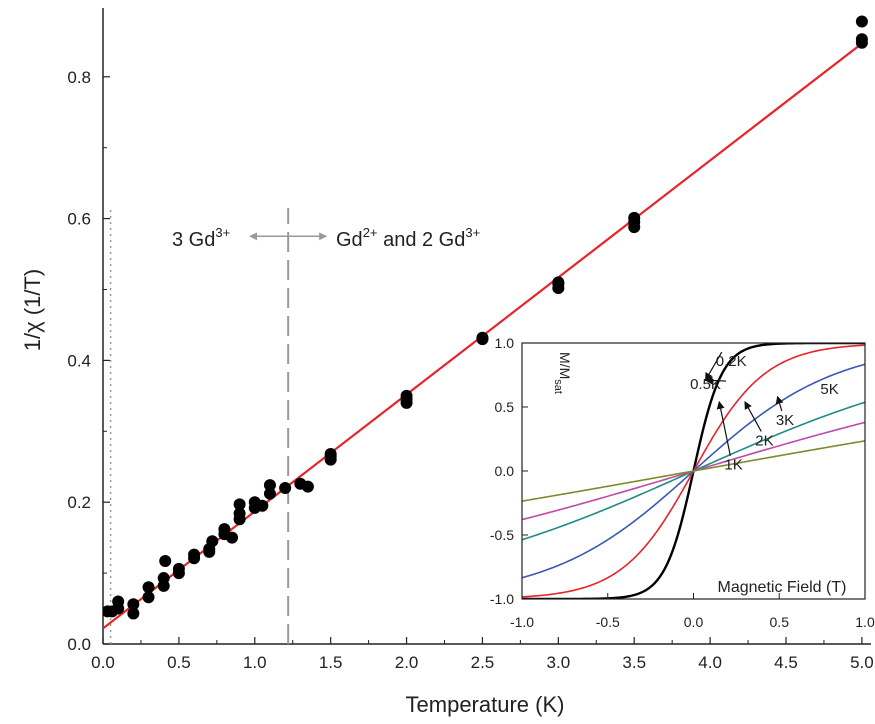 Image resolution: width=875 pixels, height=724 pixels. What do you see at coordinates (422, 240) in the screenshot?
I see `right-region-mid: and 2 Gd` at bounding box center [422, 240].